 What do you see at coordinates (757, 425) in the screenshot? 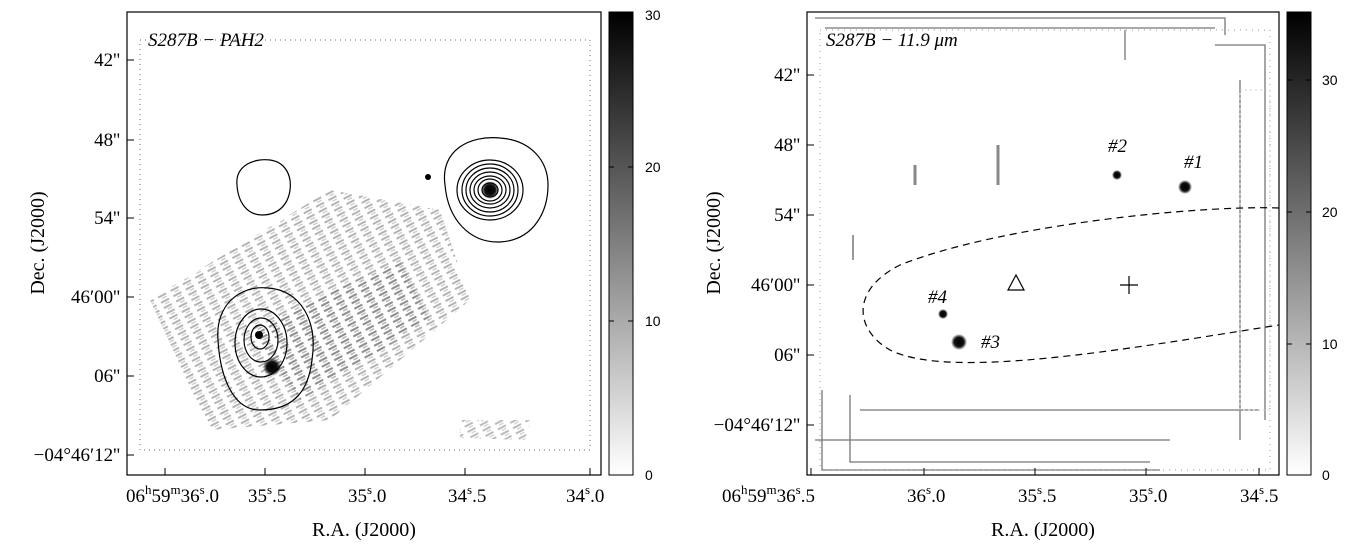
I see `panel-11-9um-ytick-5: −04°46′12''` at bounding box center [757, 425].